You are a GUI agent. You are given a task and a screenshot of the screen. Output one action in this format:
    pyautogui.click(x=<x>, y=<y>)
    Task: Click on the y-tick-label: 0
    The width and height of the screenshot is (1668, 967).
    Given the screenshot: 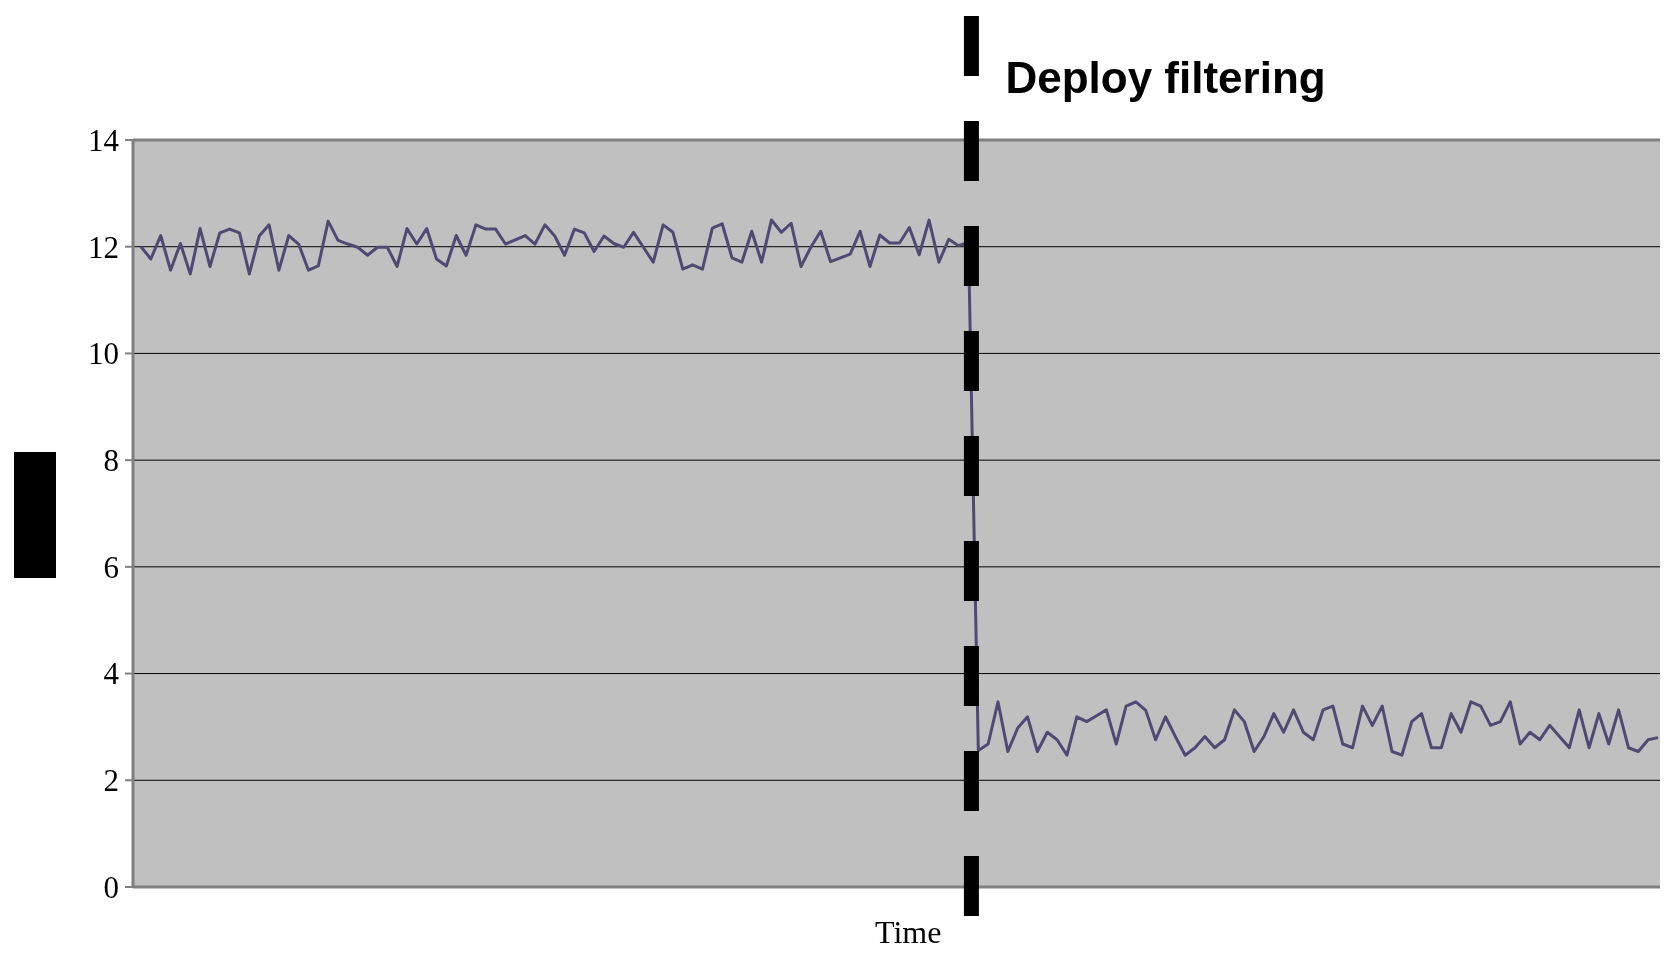 What is the action you would take?
    pyautogui.click(x=111, y=887)
    